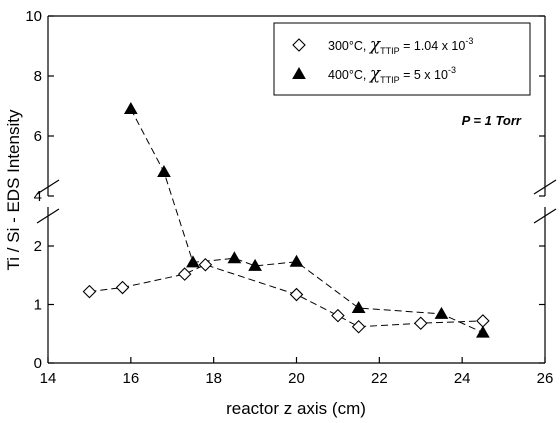  What do you see at coordinates (379, 378) in the screenshot?
I see `x-tick-label: 22` at bounding box center [379, 378].